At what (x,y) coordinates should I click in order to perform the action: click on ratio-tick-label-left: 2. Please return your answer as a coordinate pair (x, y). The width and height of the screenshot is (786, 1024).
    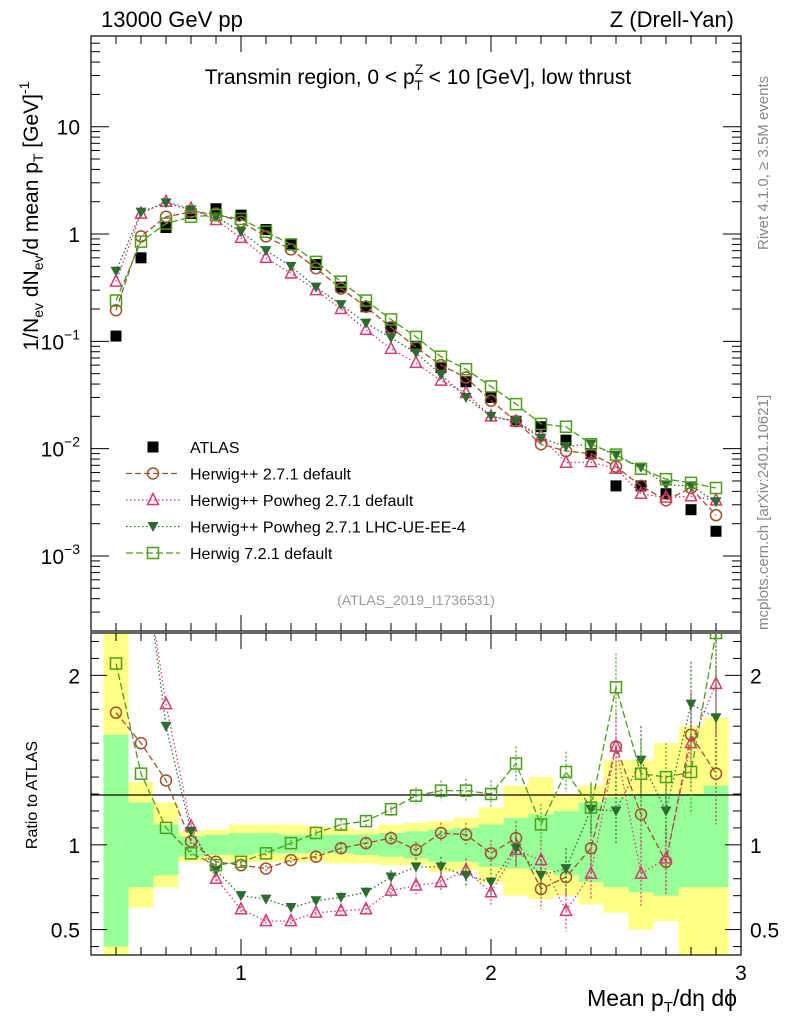
    Looking at the image, I should click on (74, 676).